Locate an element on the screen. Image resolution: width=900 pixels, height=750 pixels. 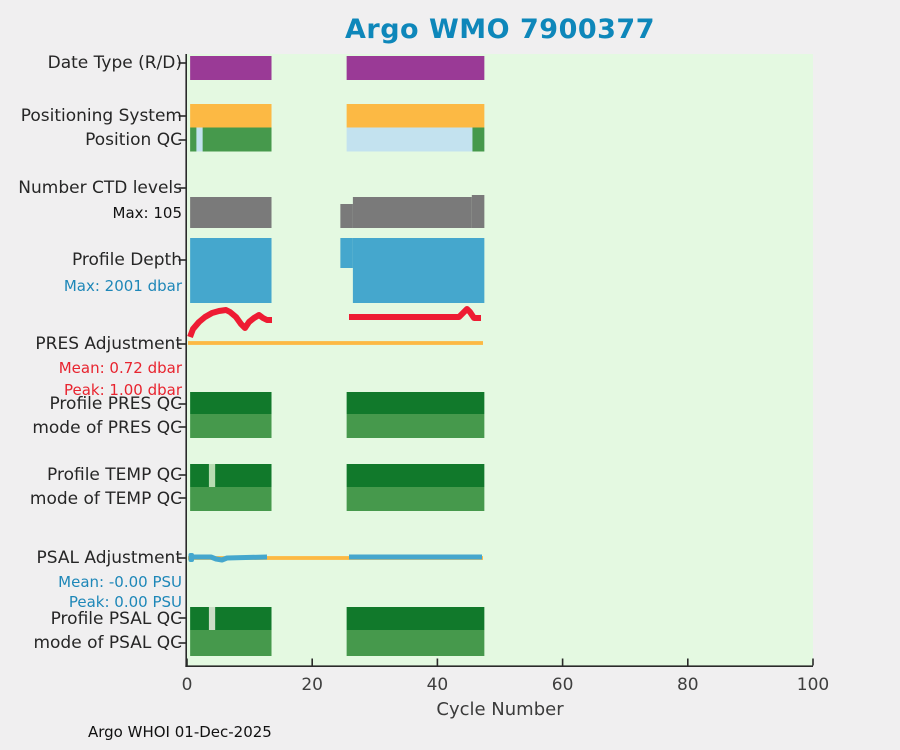
bar-ctd-levels-seg3 is located at coordinates (478, 211).